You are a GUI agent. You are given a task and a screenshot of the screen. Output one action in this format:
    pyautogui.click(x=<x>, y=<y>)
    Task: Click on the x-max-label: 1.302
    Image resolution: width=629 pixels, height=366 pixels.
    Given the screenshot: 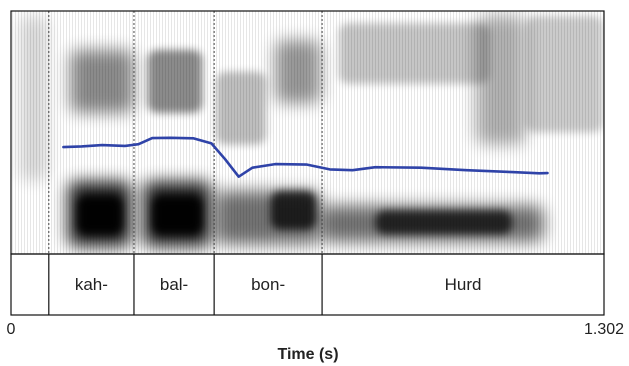 What is the action you would take?
    pyautogui.click(x=604, y=329)
    